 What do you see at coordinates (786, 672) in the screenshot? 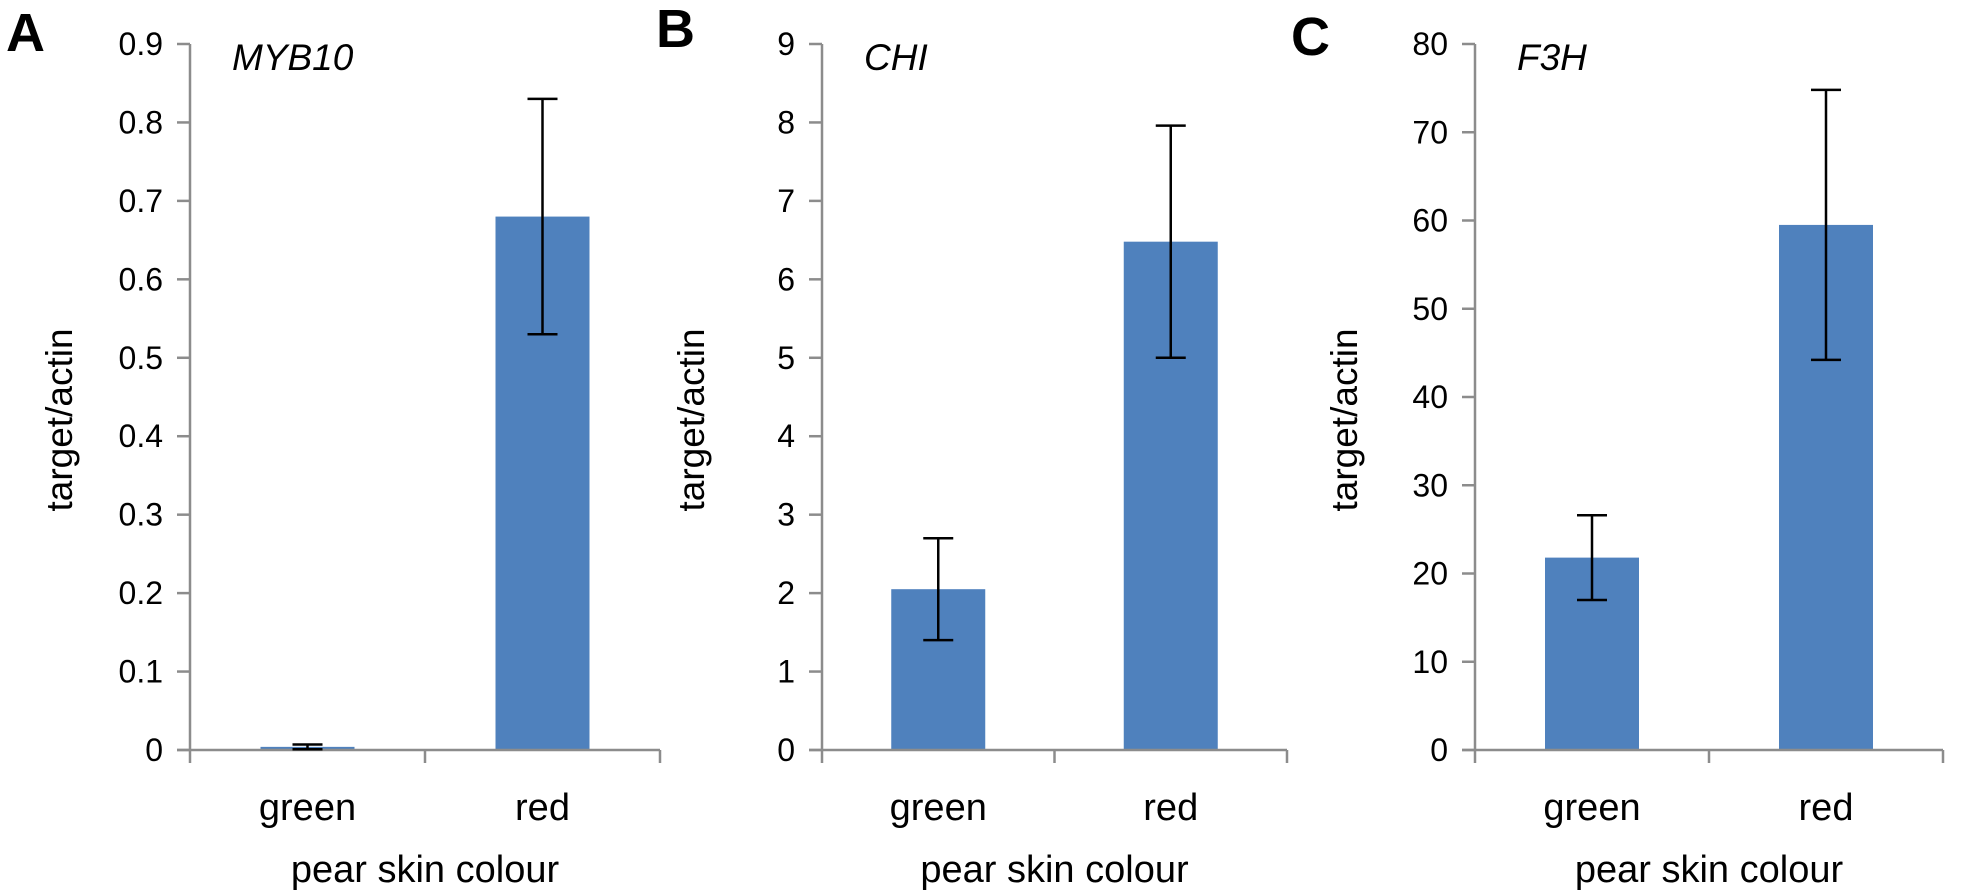
I see `panel-B-y-tick-label: 1` at bounding box center [786, 672].